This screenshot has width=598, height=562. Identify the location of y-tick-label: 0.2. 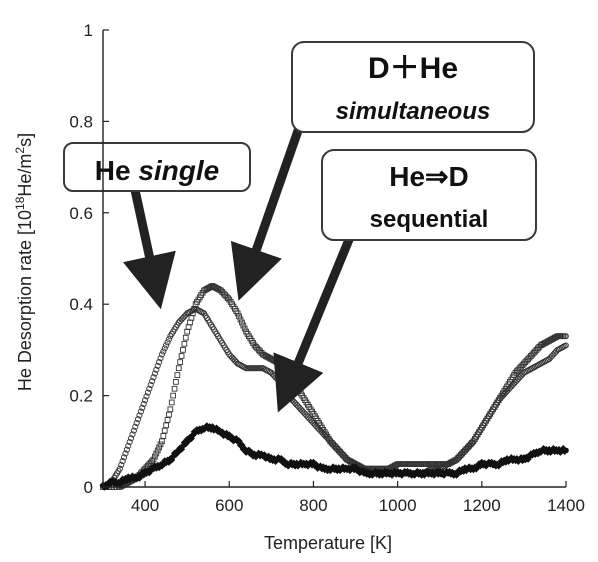
(81, 396).